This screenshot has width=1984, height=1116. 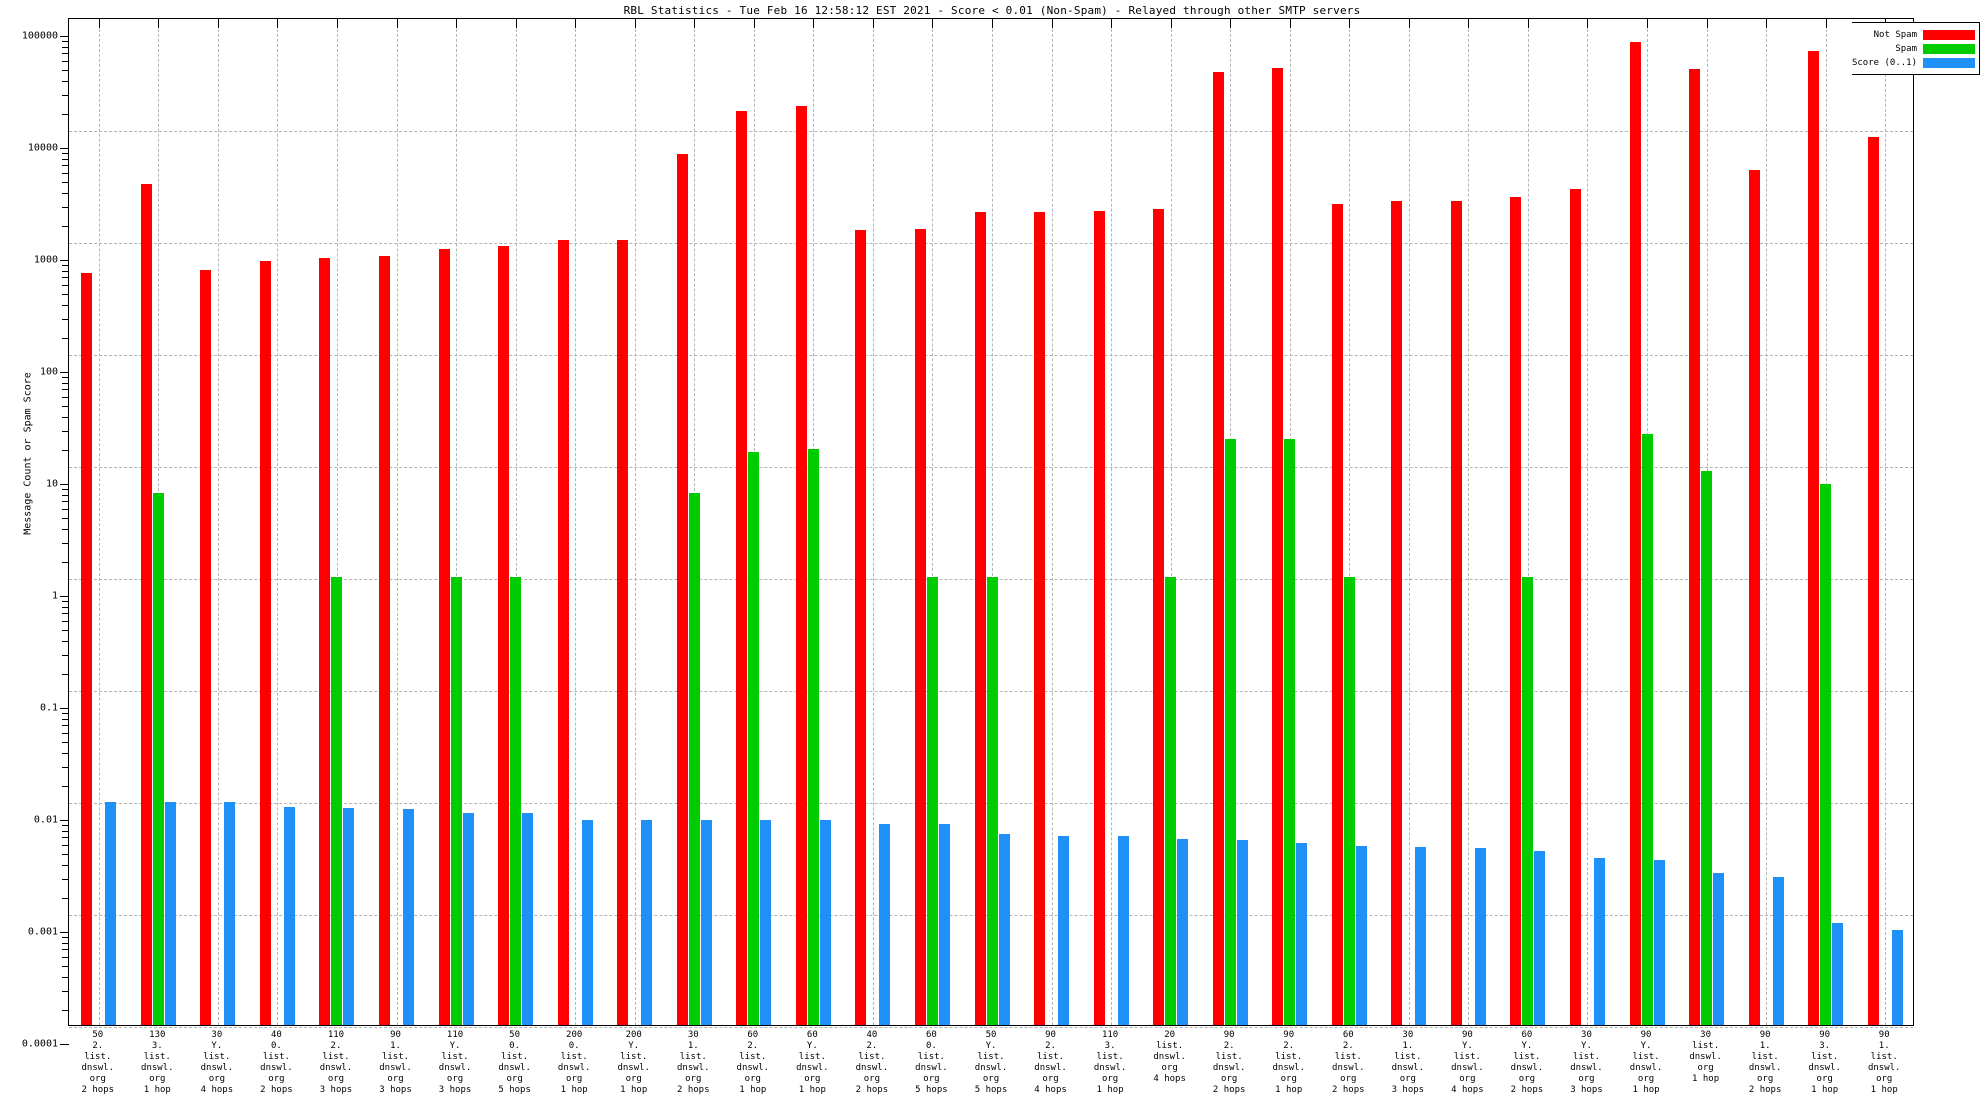 I want to click on x-tick-label: 60 Y. list. dnswl. org 2 hops, so click(x=1527, y=1062).